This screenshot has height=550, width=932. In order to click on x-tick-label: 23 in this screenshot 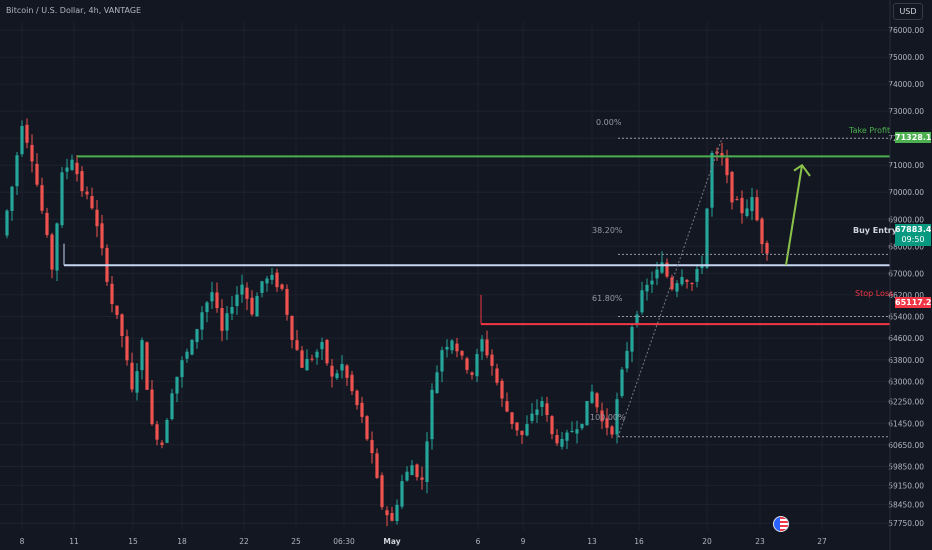, I will do `click(760, 541)`.